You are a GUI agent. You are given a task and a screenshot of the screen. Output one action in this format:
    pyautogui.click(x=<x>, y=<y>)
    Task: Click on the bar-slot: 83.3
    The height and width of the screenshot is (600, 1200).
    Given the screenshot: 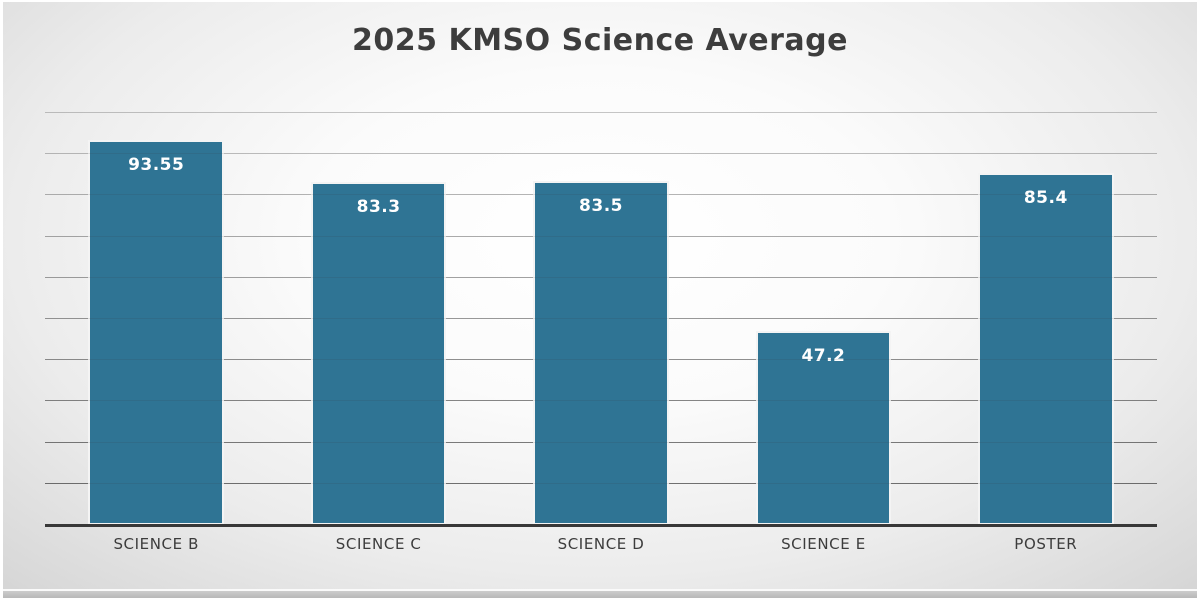 What is the action you would take?
    pyautogui.click(x=378, y=319)
    